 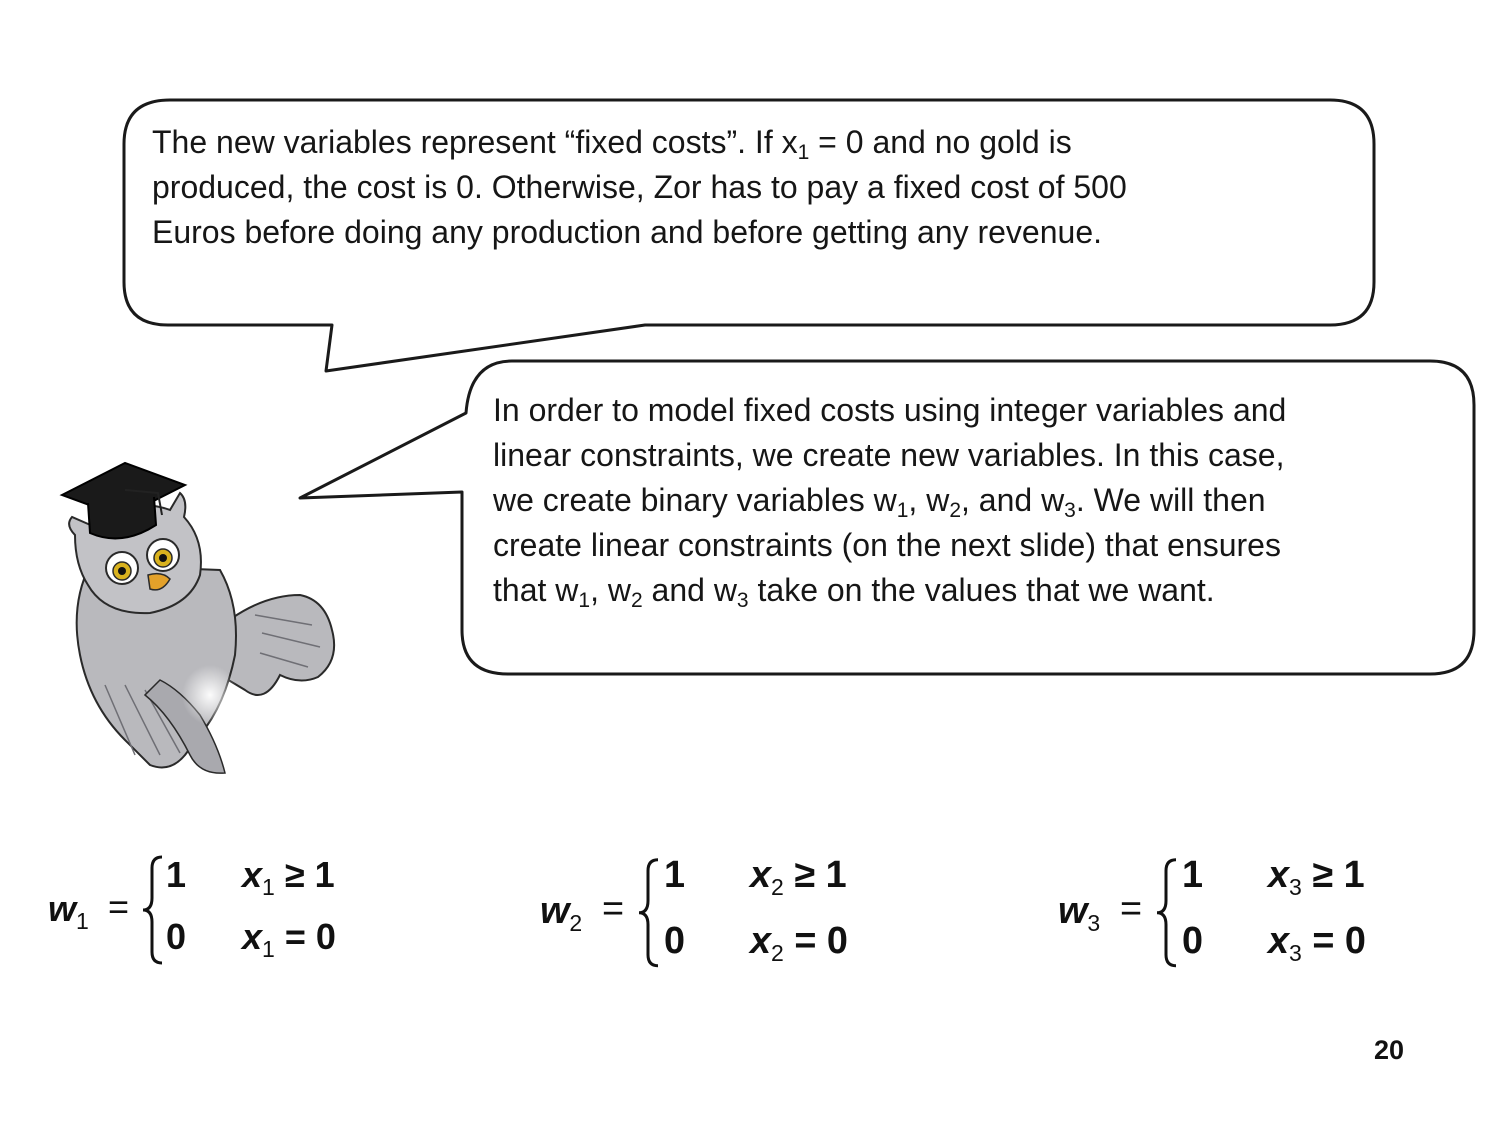 I want to click on formula-variable-index: 2, so click(x=576, y=923).